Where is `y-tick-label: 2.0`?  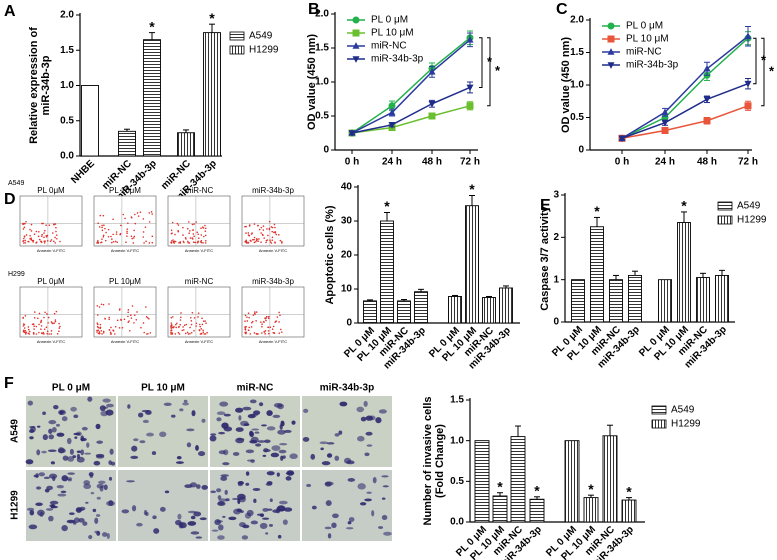 y-tick-label: 2.0 is located at coordinates (577, 20).